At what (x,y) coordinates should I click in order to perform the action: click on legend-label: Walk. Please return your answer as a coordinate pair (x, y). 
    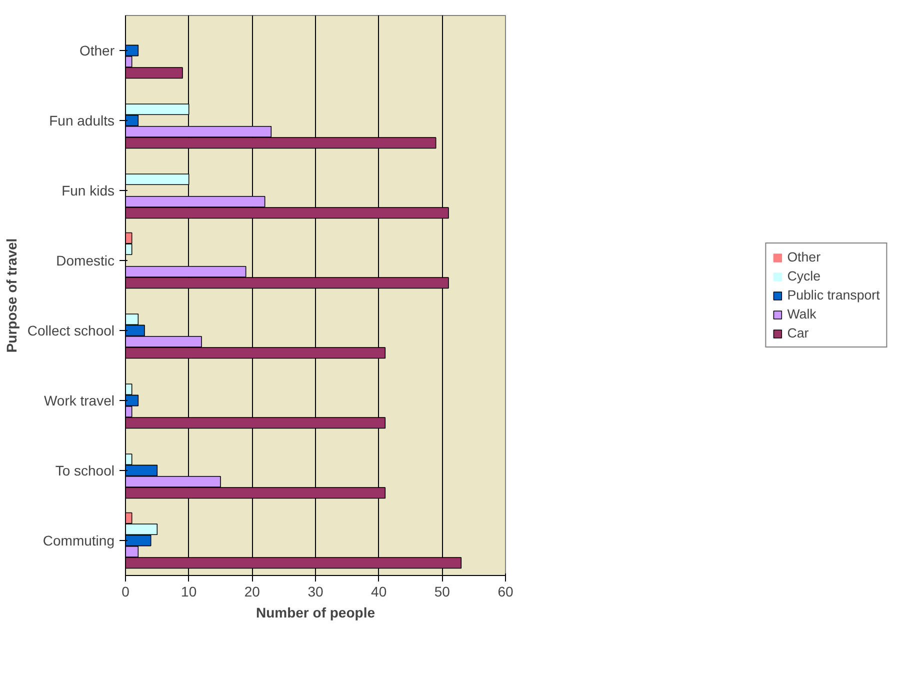
    Looking at the image, I should click on (801, 314).